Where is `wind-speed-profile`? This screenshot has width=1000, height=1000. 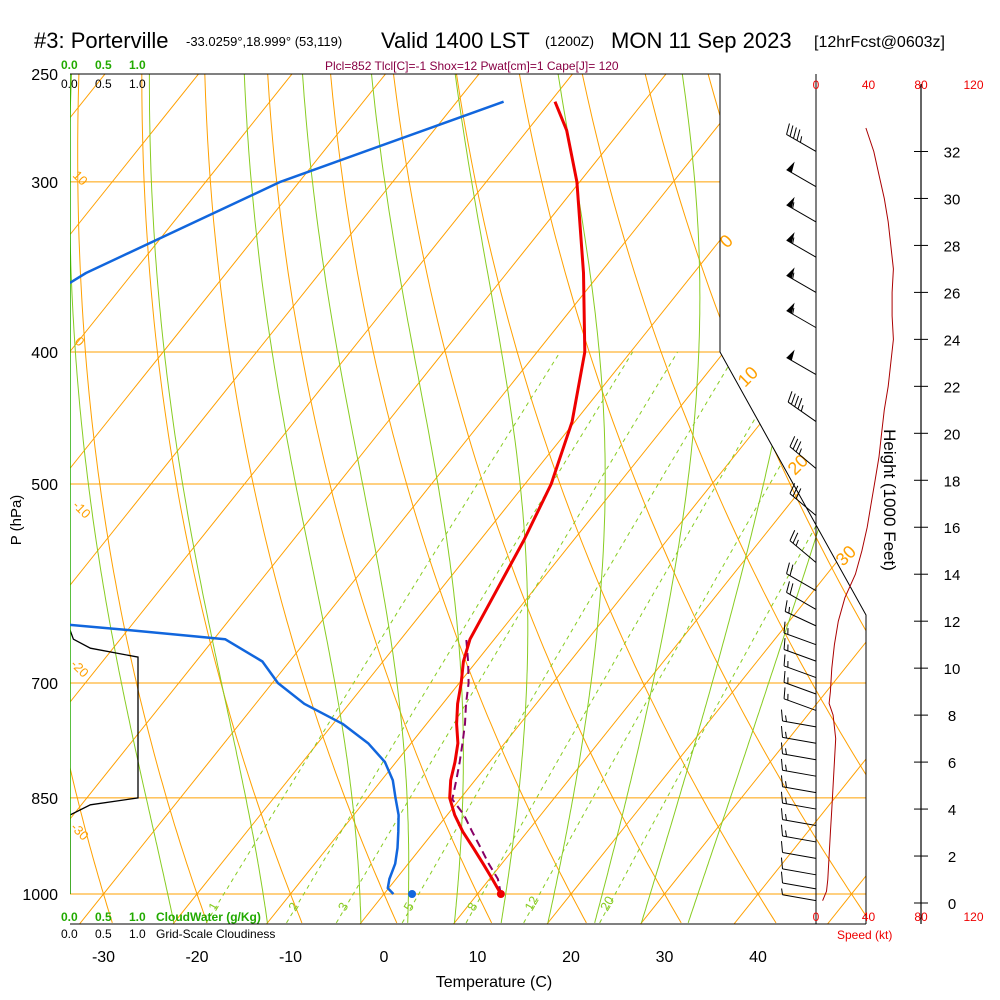 wind-speed-profile is located at coordinates (858, 514).